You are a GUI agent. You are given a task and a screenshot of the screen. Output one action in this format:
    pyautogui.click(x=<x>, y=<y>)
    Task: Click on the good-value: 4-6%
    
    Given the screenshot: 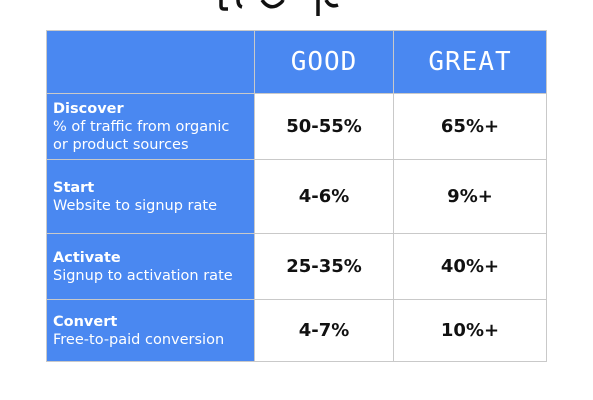 What is the action you would take?
    pyautogui.click(x=324, y=196)
    